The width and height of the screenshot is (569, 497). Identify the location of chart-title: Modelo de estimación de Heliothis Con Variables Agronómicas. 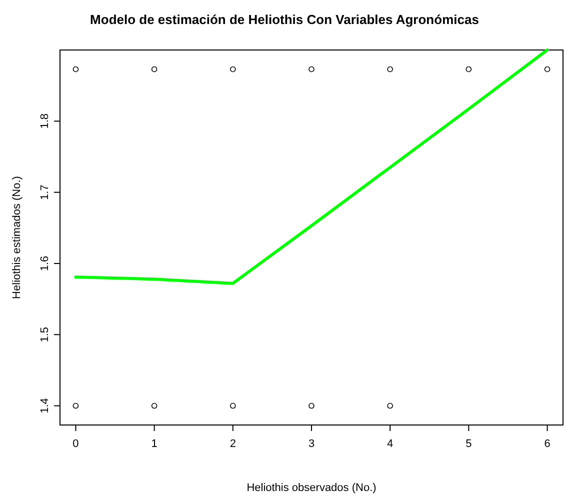
(284, 19).